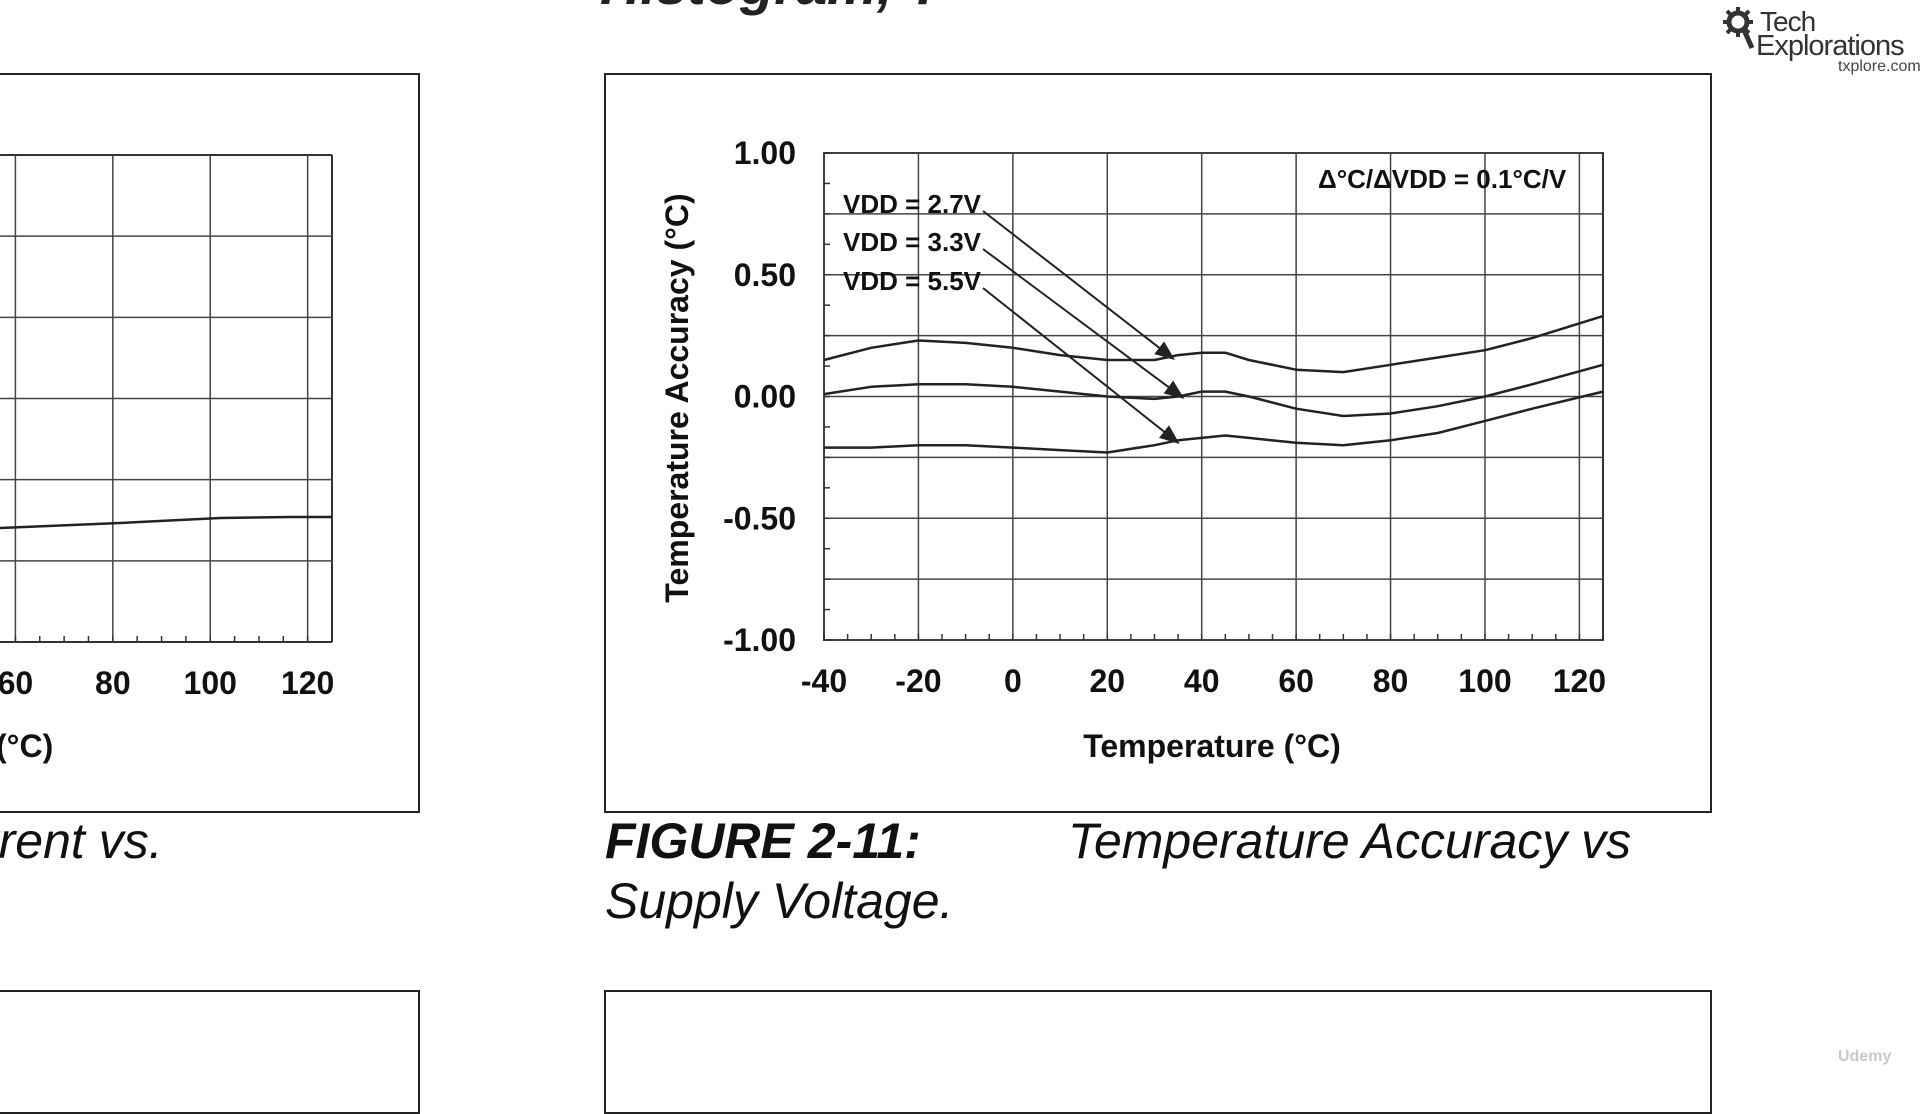 This screenshot has width=1920, height=1114. I want to click on logo-text-explorations: Explorations, so click(1830, 46).